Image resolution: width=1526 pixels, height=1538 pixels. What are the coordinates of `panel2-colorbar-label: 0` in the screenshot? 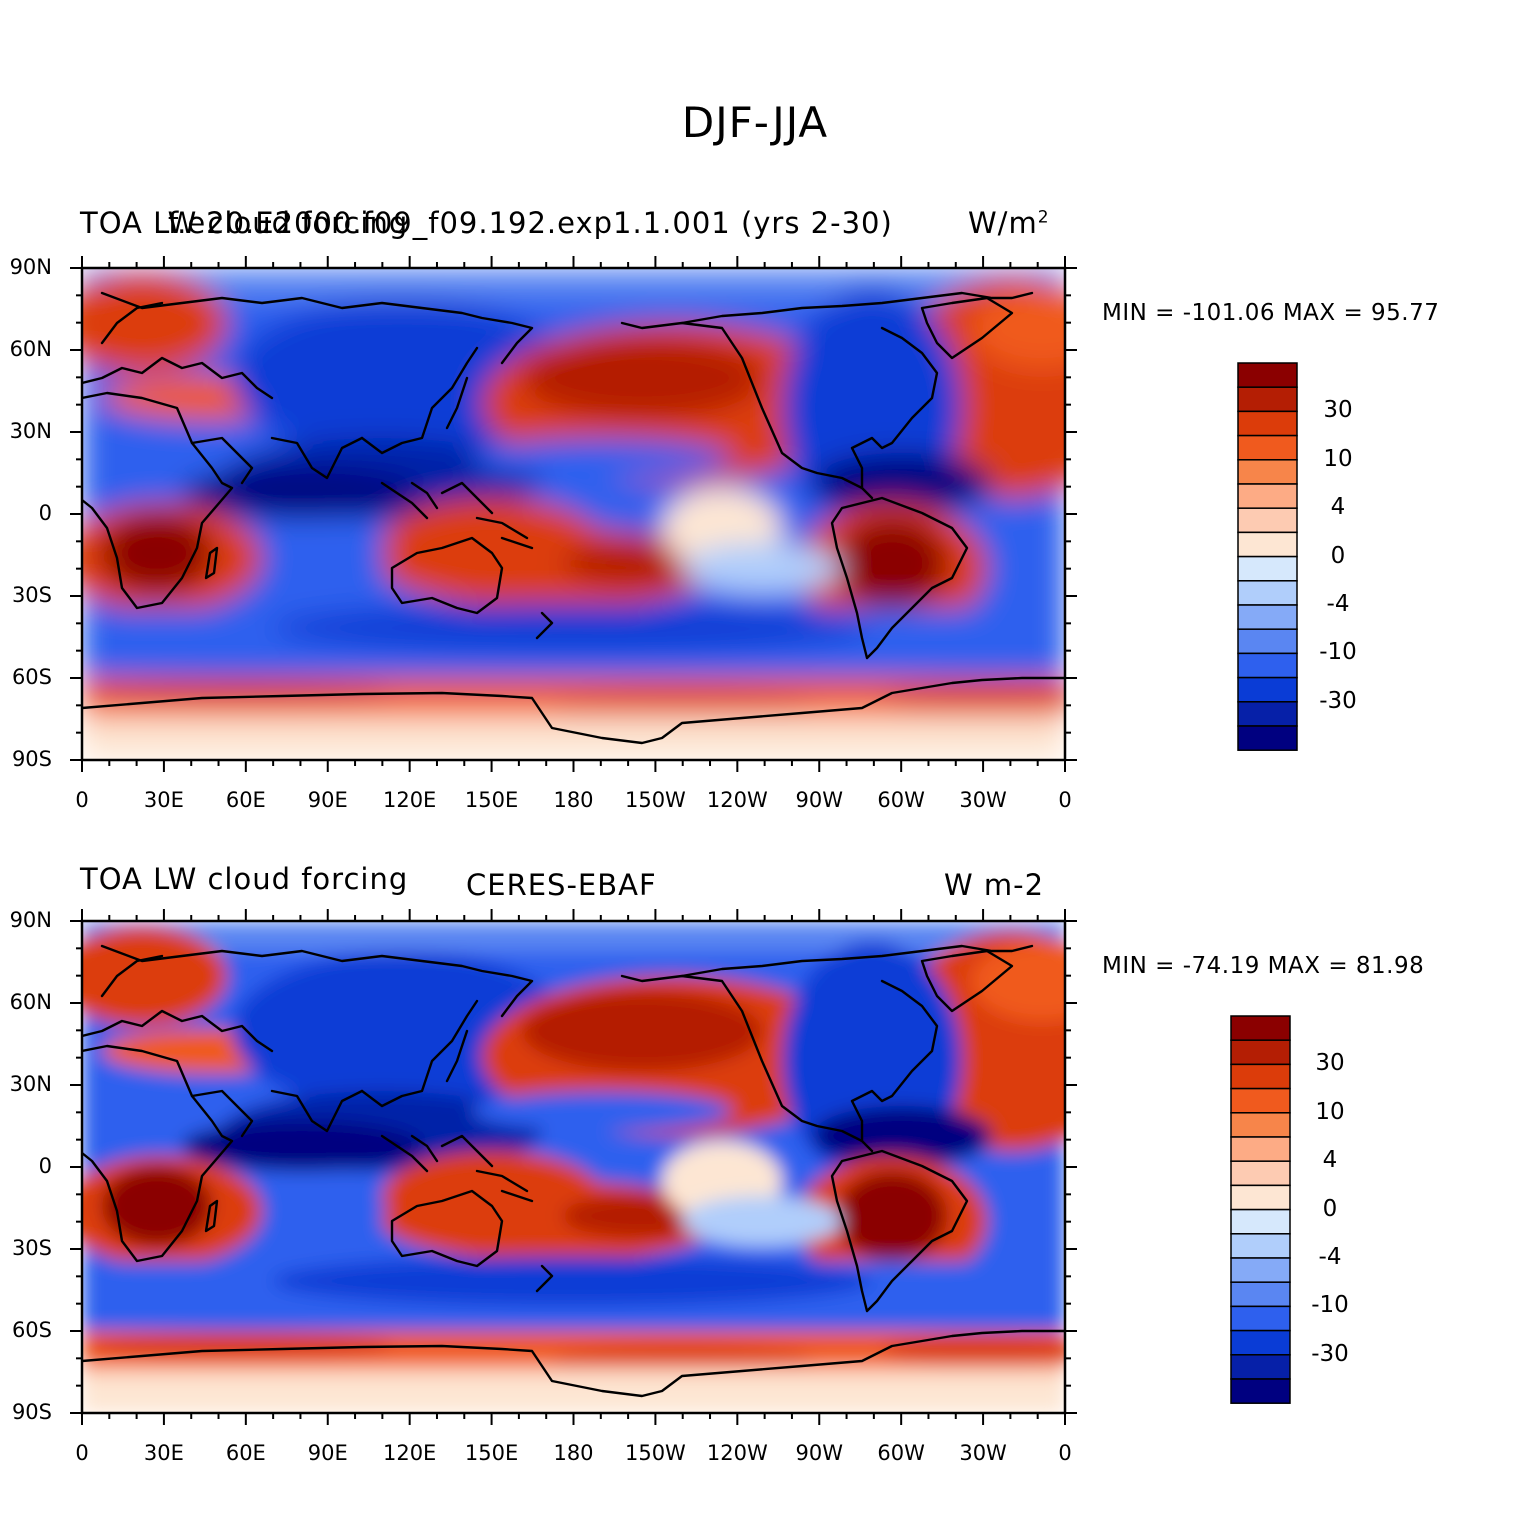 It's located at (1330, 1208).